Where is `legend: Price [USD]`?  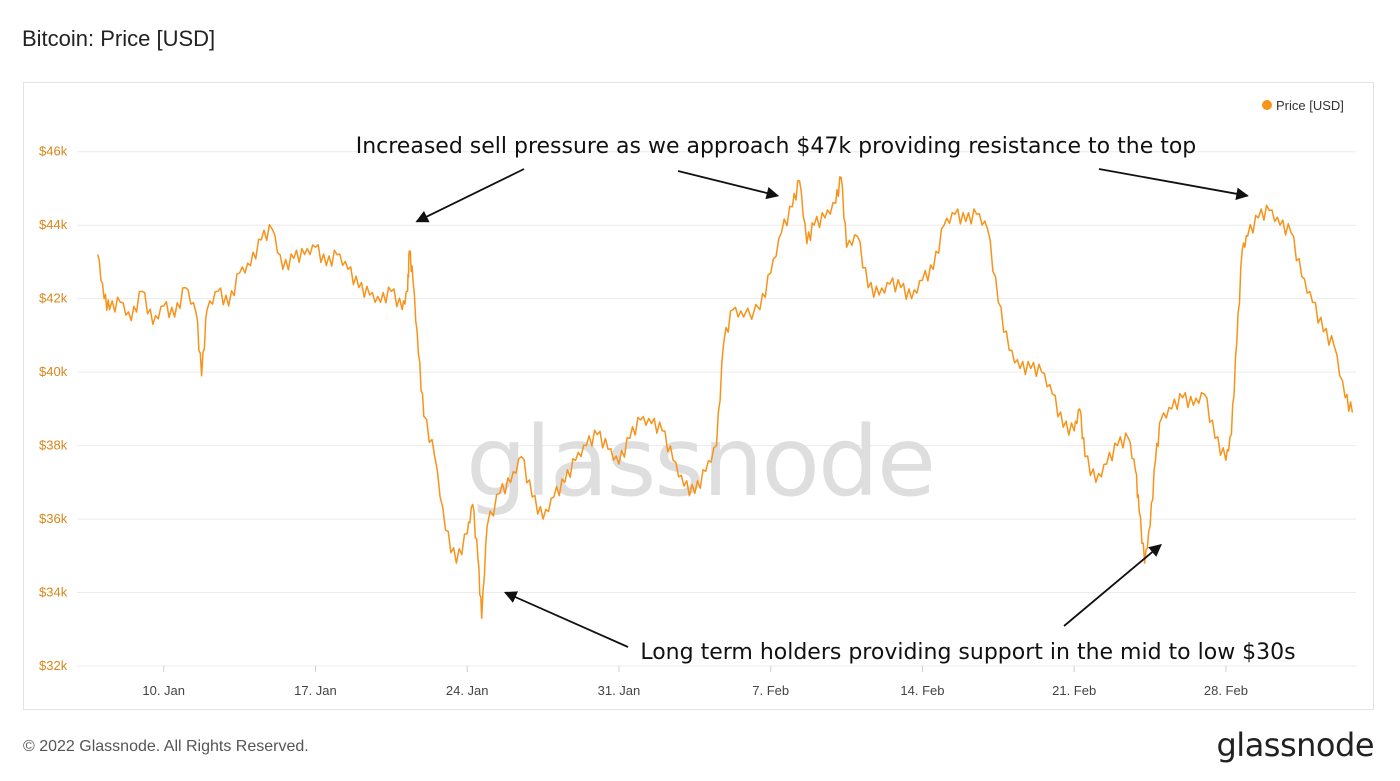 legend: Price [USD] is located at coordinates (1303, 105).